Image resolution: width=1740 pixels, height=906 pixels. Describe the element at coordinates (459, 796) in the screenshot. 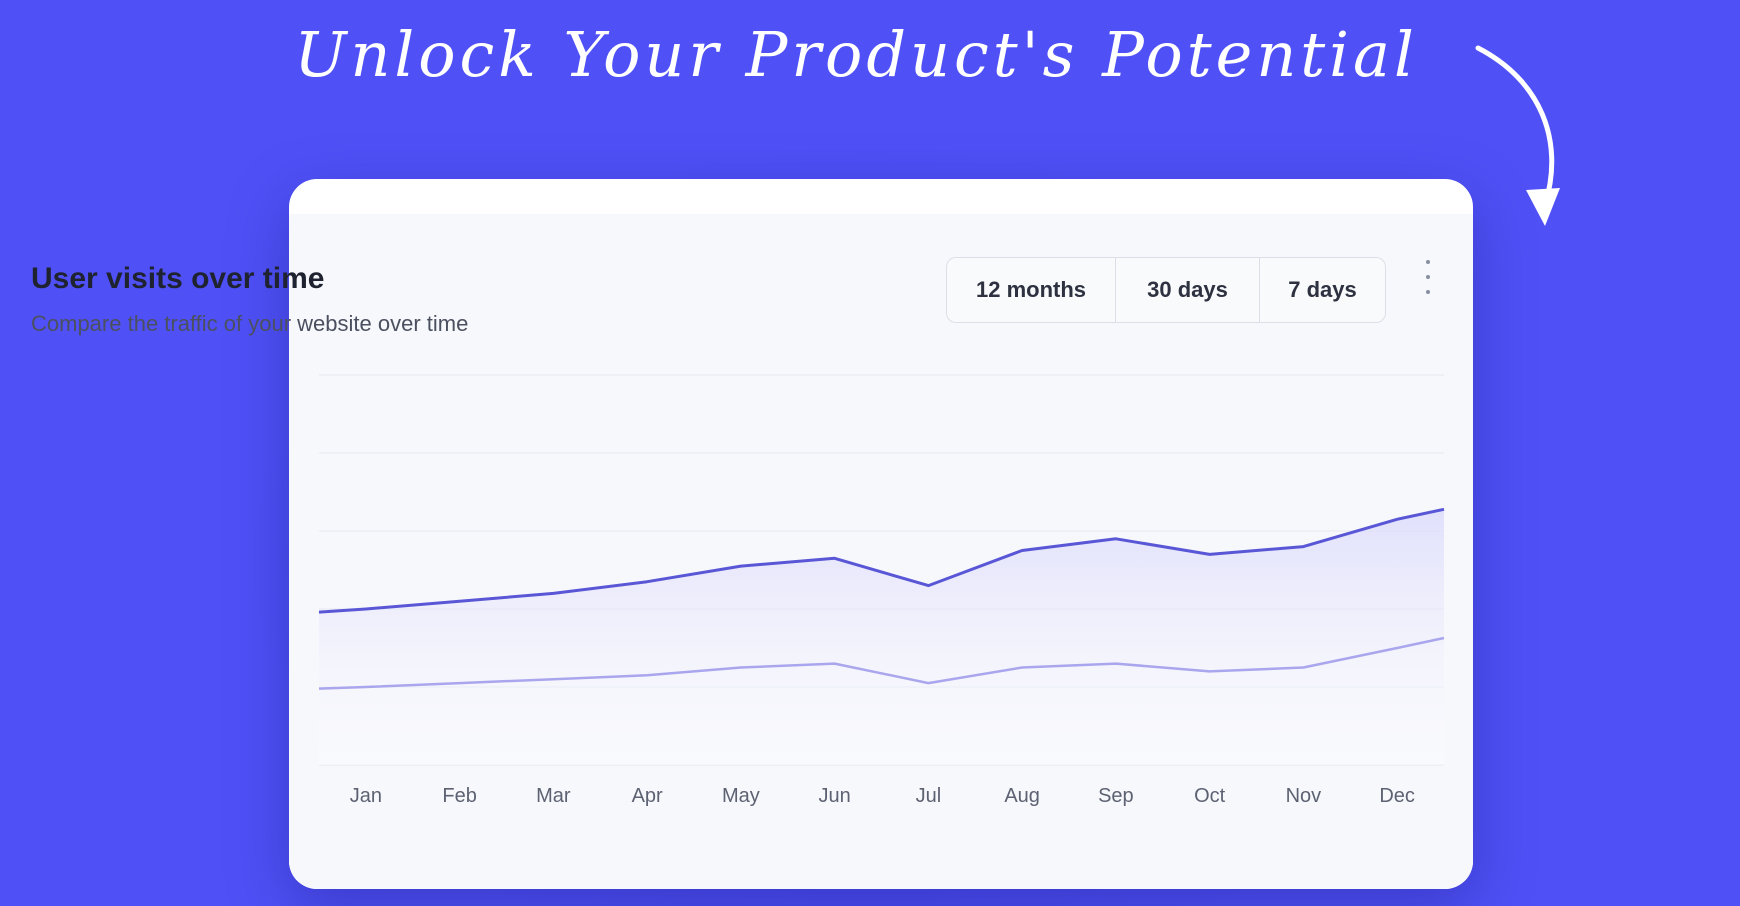

I see `x-tick-label: Feb` at that location.